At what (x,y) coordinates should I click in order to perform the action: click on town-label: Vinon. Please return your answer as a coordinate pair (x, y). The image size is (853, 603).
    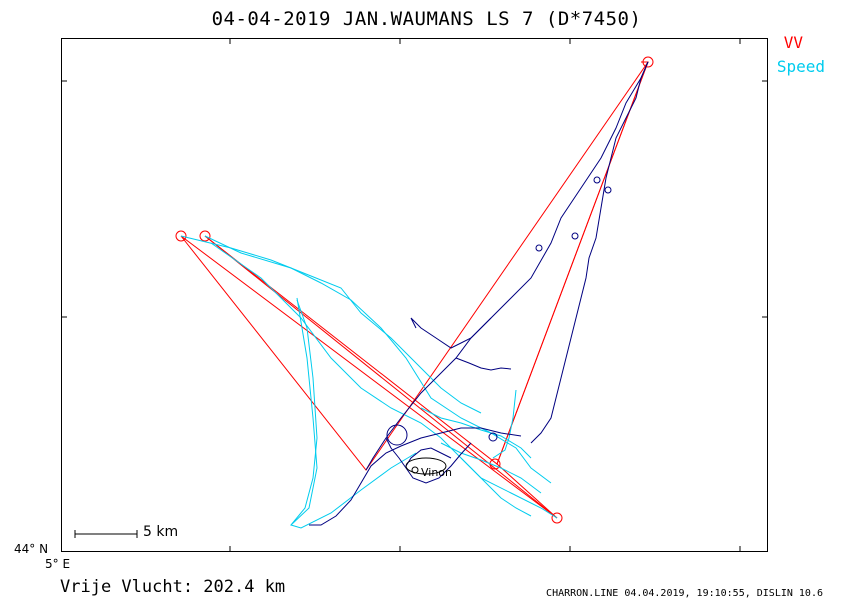
    Looking at the image, I should click on (437, 472).